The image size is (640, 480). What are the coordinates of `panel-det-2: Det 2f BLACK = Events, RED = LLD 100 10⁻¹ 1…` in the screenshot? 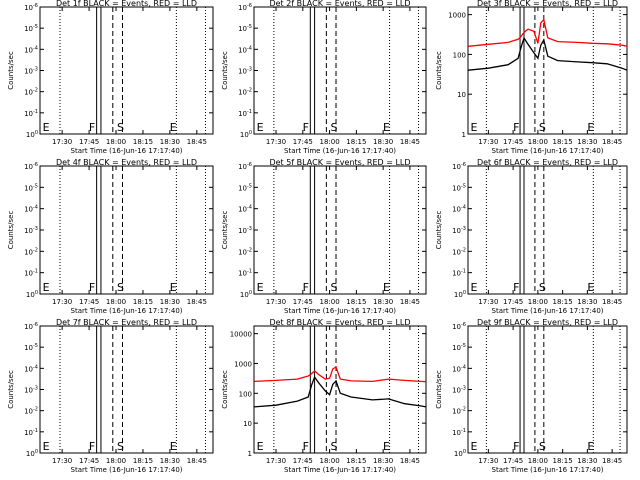 It's located at (324, 77).